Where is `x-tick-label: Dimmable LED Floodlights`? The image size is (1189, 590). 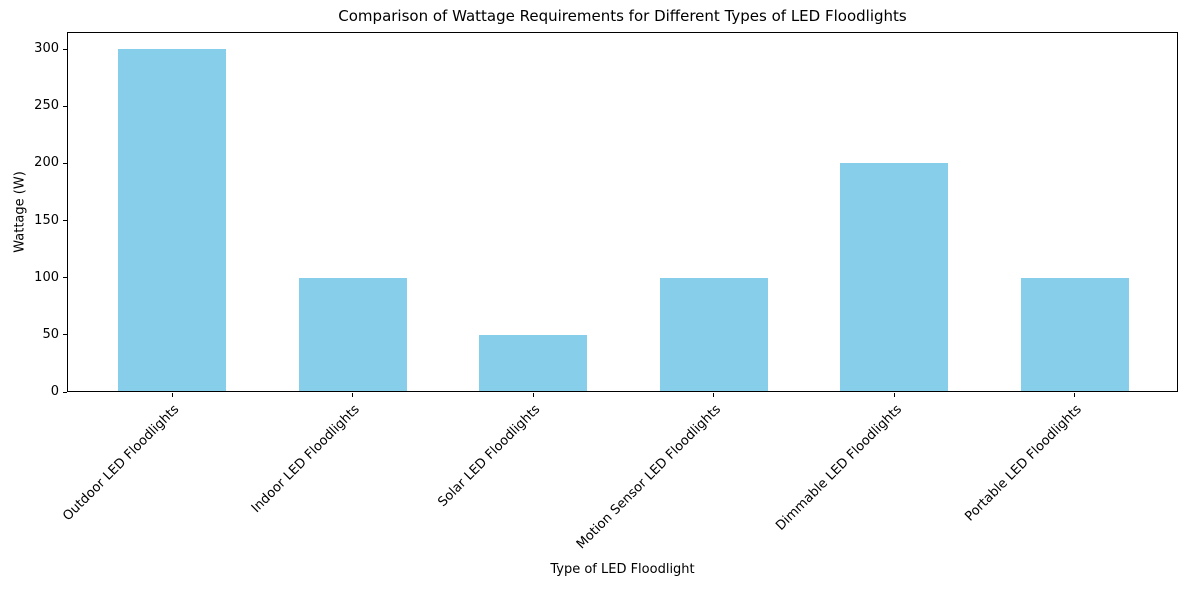
x-tick-label: Dimmable LED Floodlights is located at coordinates (838, 468).